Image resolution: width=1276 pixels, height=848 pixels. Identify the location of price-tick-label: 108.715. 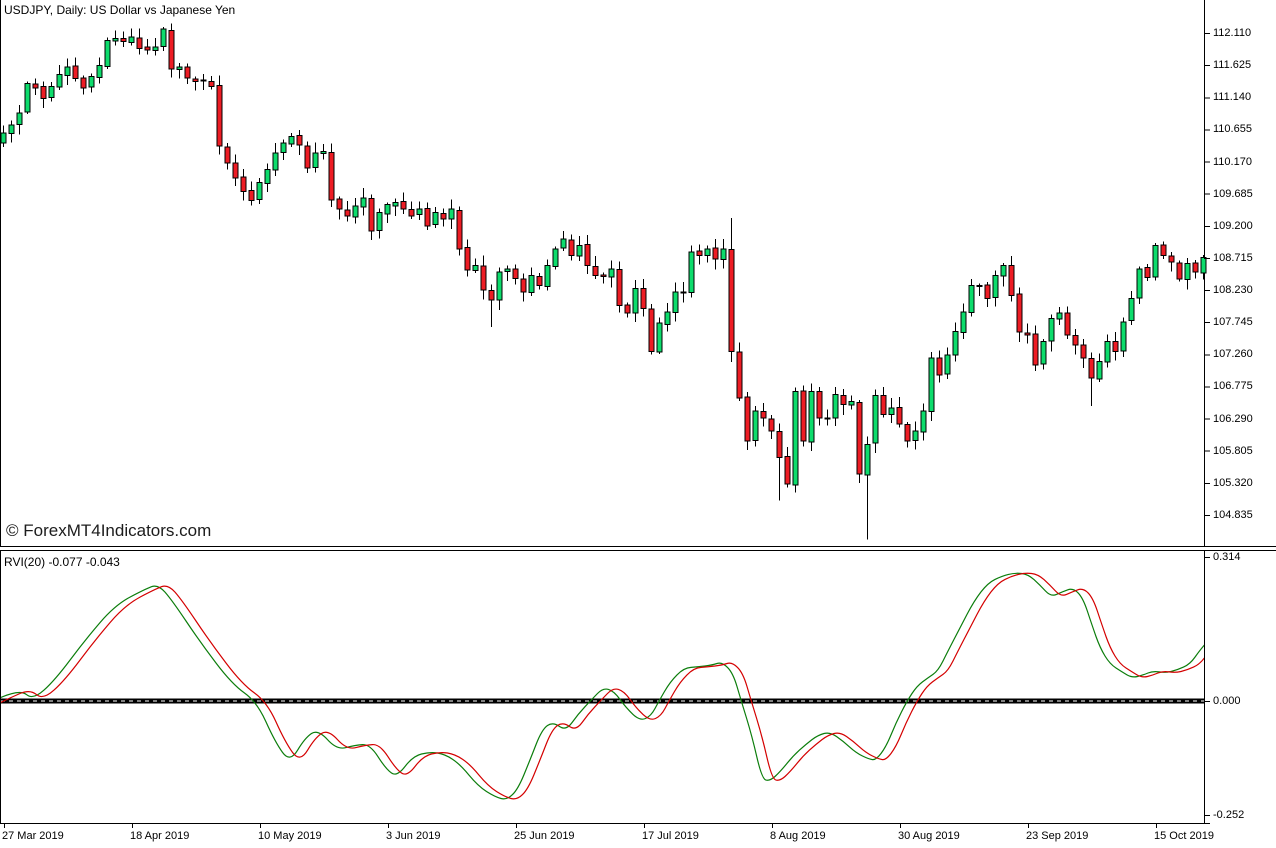
(1233, 257).